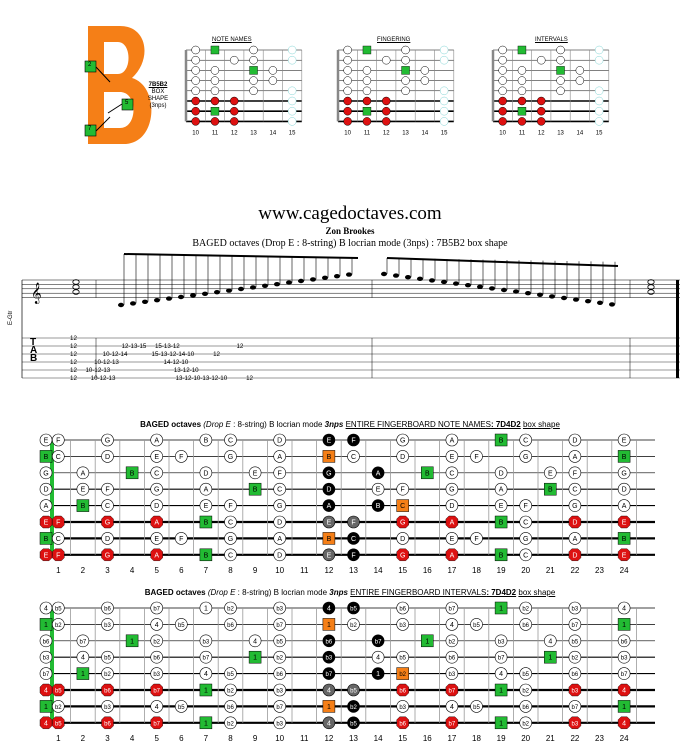 The height and width of the screenshot is (746, 700). What do you see at coordinates (107, 624) in the screenshot?
I see `intervals-note-s2-f3: b3` at bounding box center [107, 624].